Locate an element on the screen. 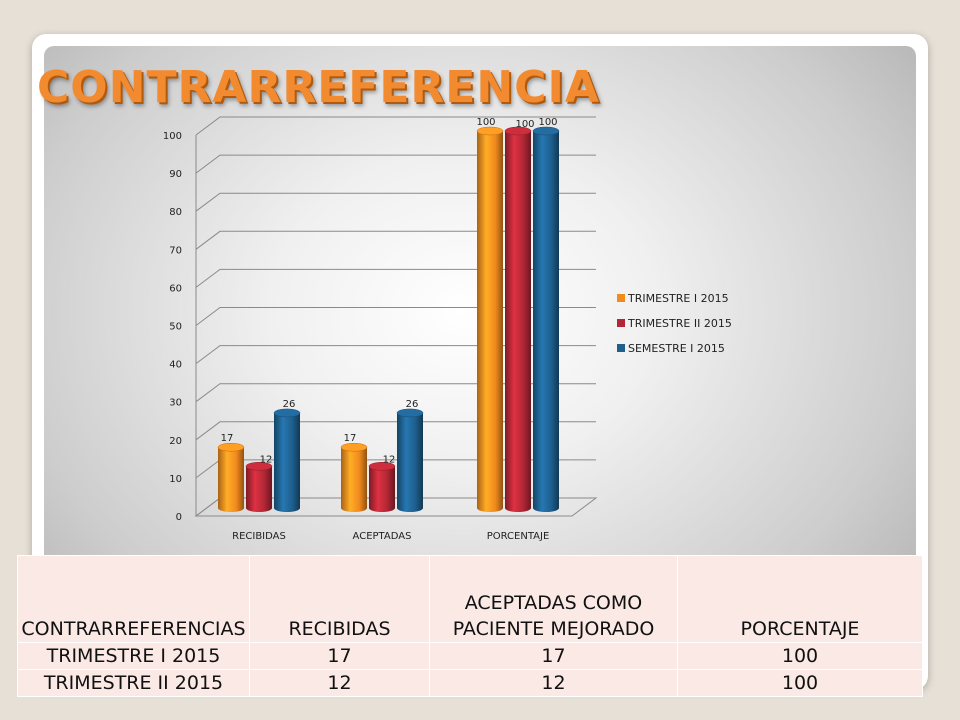 This screenshot has height=720, width=960. x-category-label: ACEPTADAS is located at coordinates (382, 536).